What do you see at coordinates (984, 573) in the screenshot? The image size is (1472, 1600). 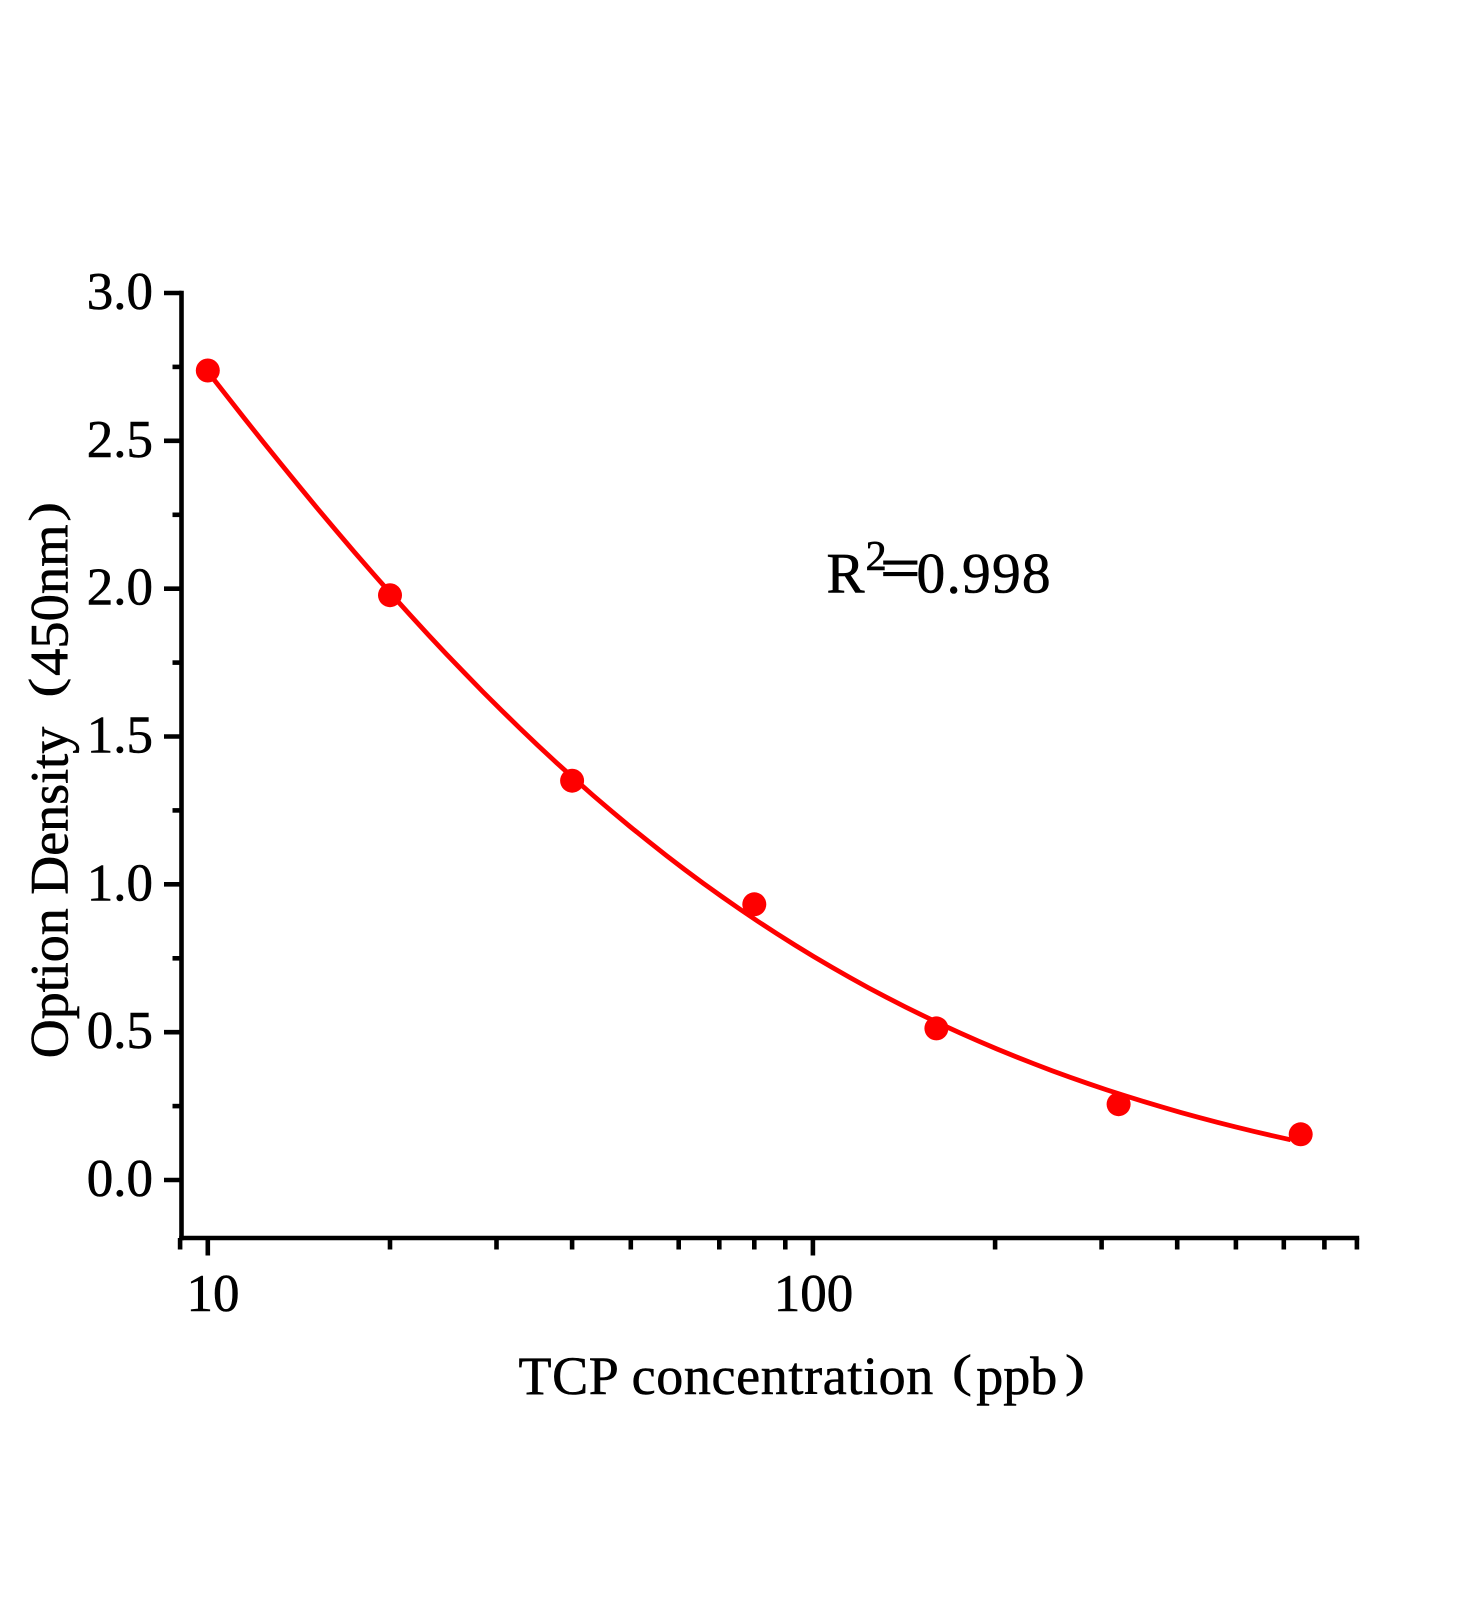 I see `svg-text: 0.998` at bounding box center [984, 573].